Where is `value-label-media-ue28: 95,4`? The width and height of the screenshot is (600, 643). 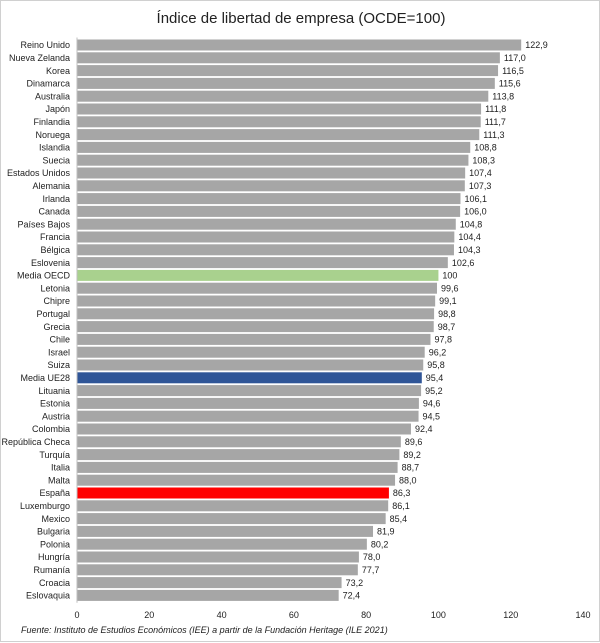 value-label-media-ue28: 95,4 is located at coordinates (435, 378).